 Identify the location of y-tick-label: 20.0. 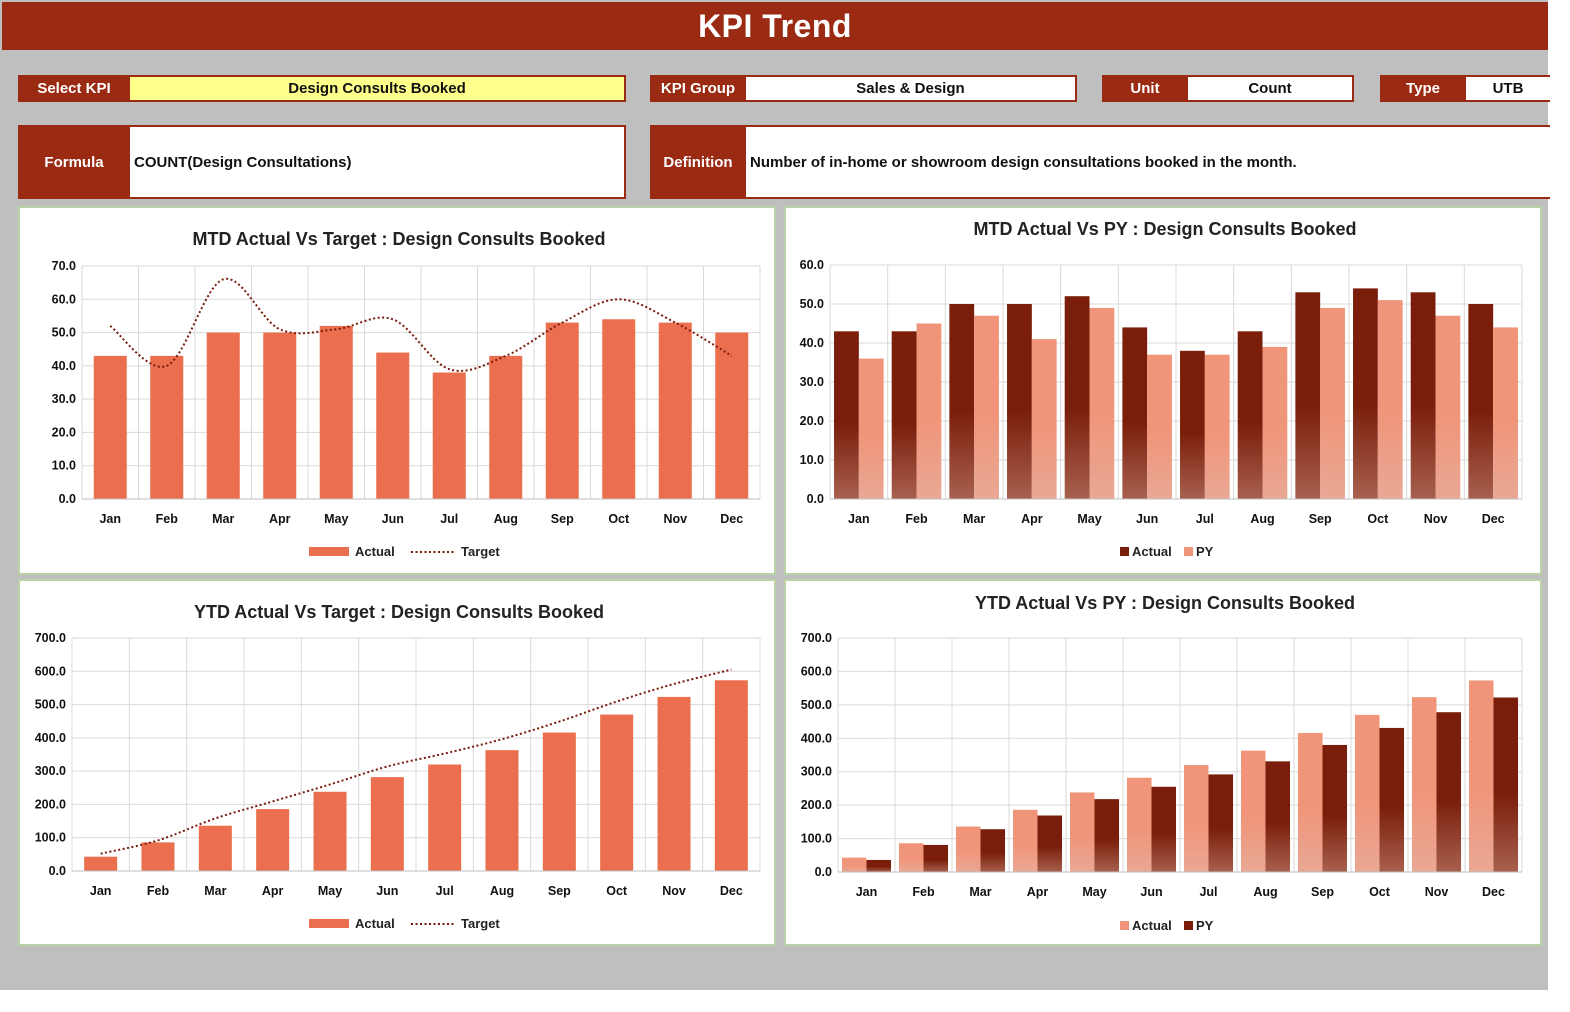
(812, 421).